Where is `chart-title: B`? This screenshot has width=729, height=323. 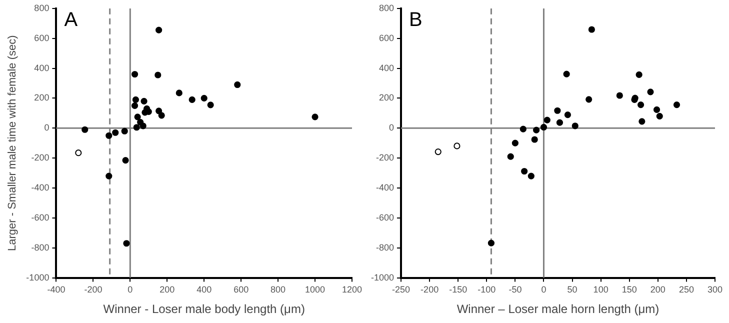
chart-title: B is located at coordinates (415, 19).